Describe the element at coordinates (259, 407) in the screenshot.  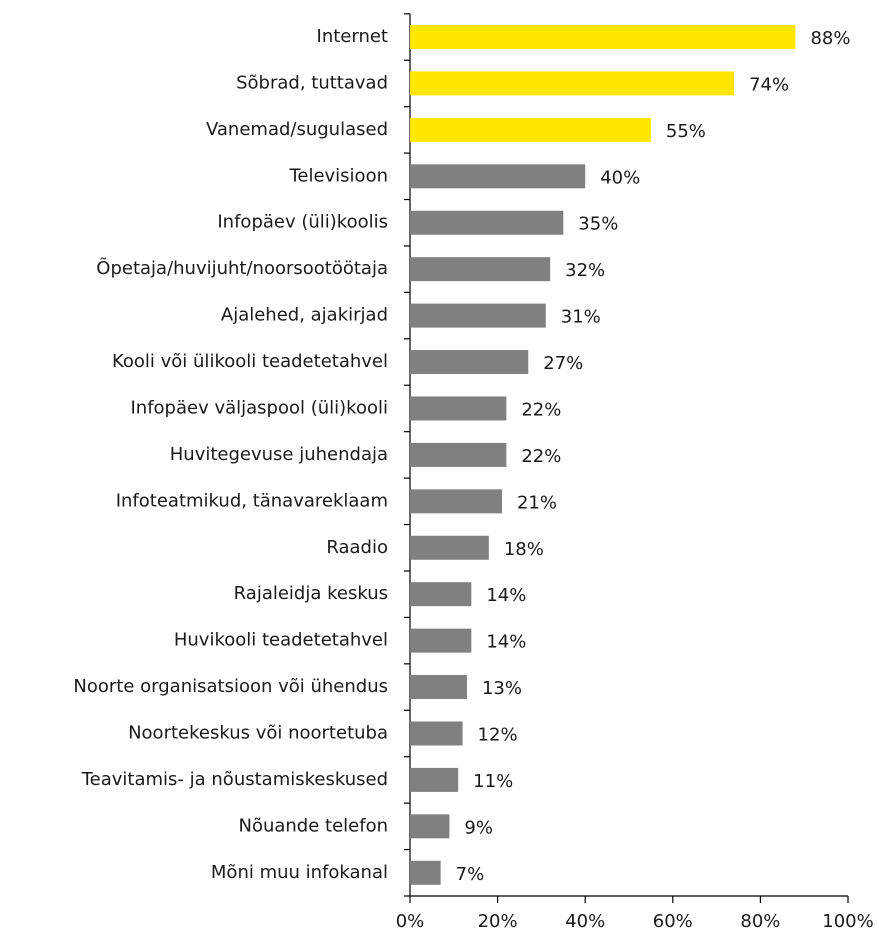
I see `category-label: Infopäev väljaspool (üli)kooli` at that location.